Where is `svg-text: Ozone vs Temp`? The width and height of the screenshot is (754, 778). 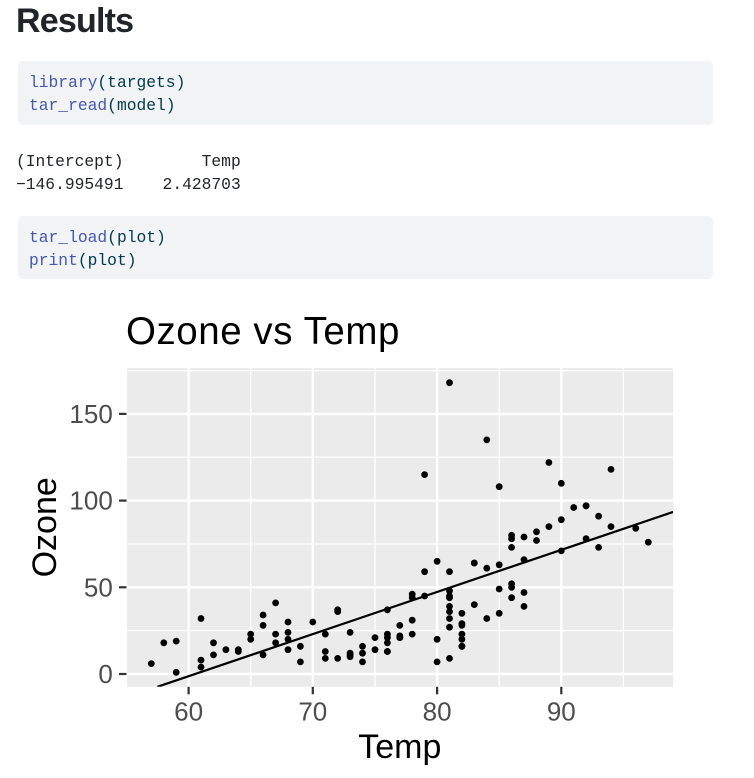
svg-text: Ozone vs Temp is located at coordinates (263, 331).